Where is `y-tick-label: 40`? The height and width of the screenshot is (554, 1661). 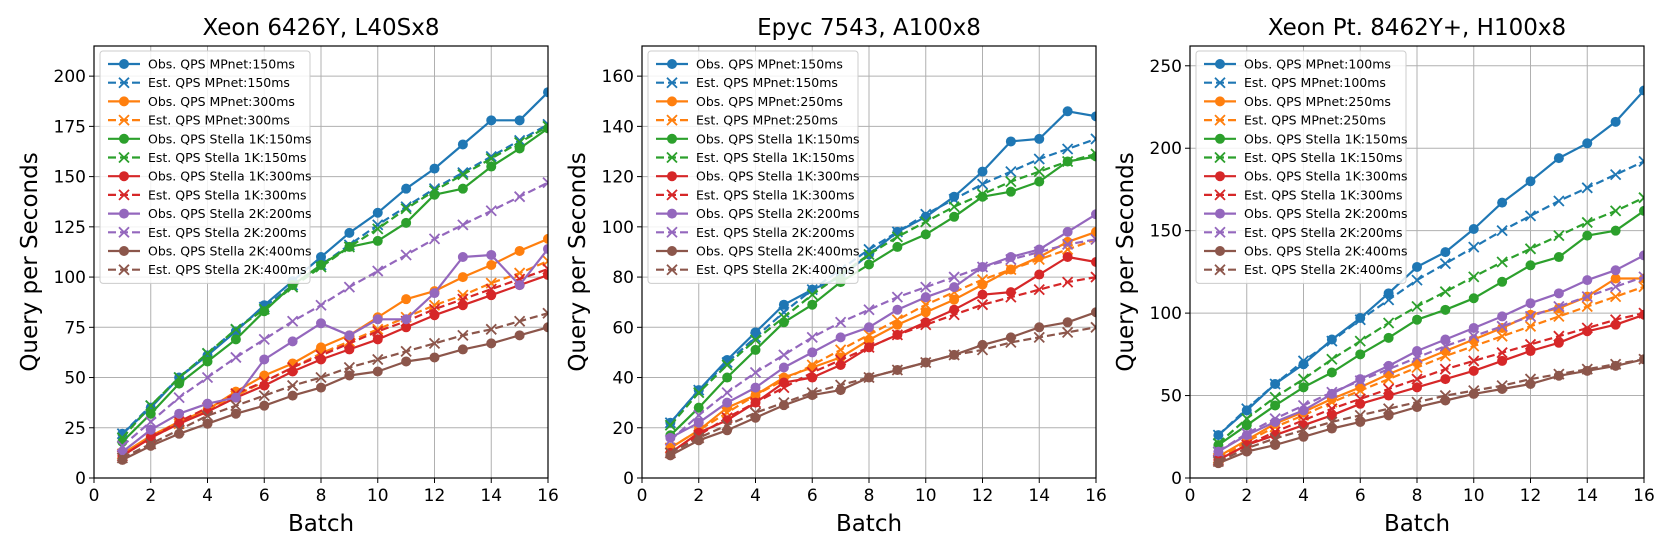 y-tick-label: 40 is located at coordinates (623, 379).